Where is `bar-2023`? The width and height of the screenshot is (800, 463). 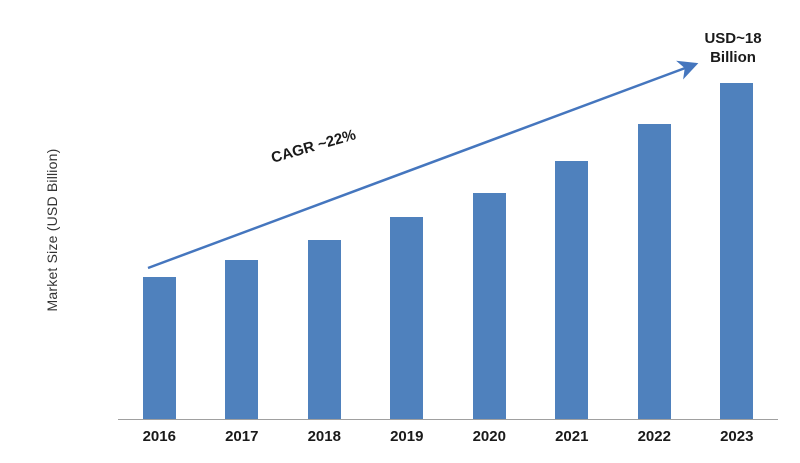
bar-2023 is located at coordinates (737, 251).